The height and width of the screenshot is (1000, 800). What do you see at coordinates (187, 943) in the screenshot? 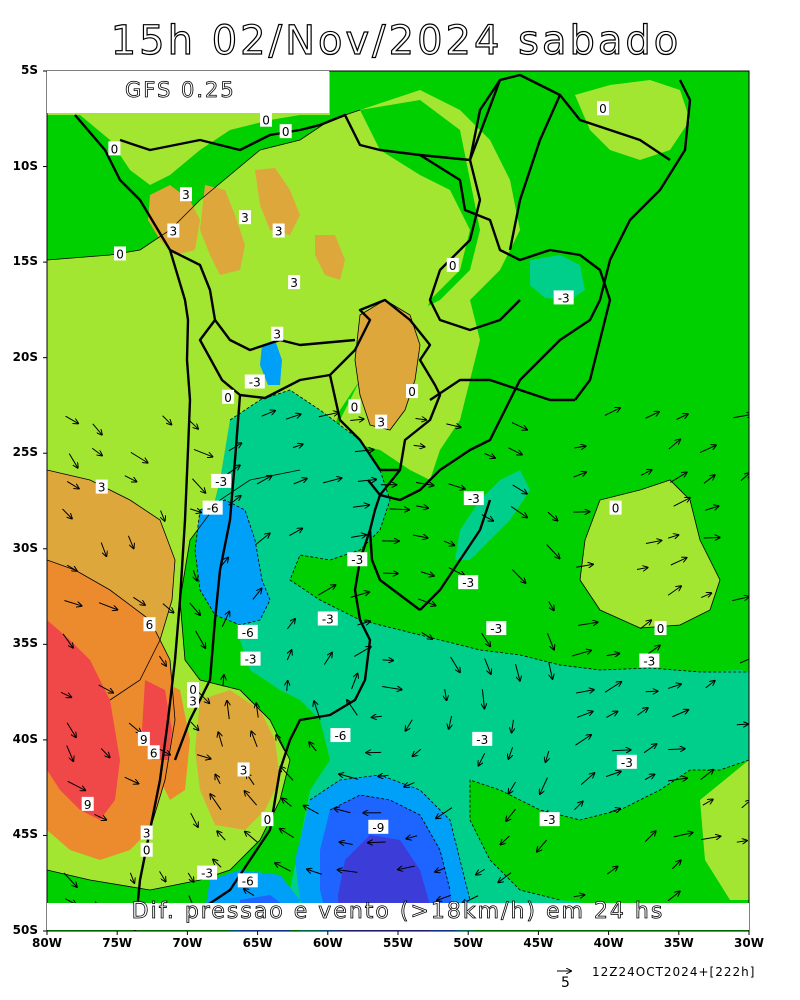
I see `lon-label: 70W` at bounding box center [187, 943].